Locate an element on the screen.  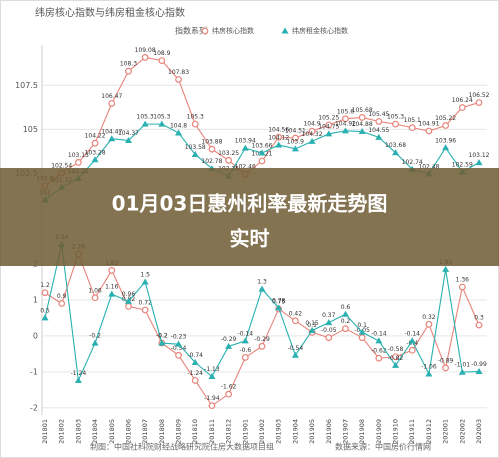
x-tick-label: 202001 is located at coordinates (446, 431).